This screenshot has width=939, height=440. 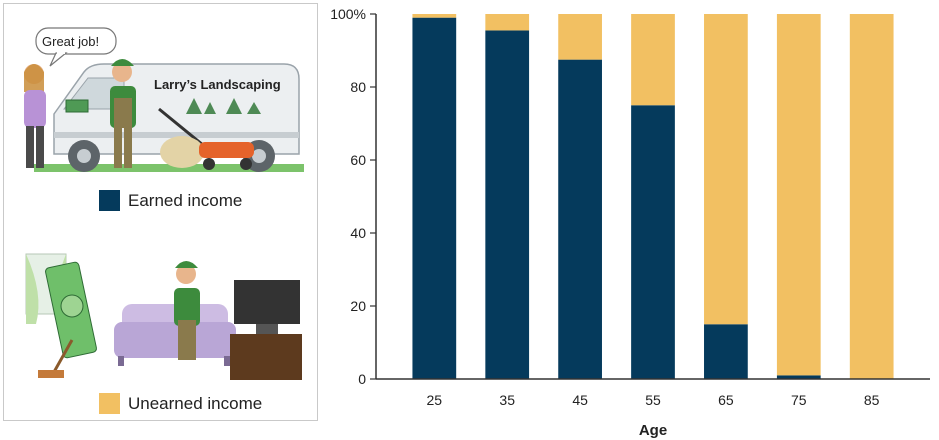 I want to click on x-tick-label: 35, so click(x=507, y=400).